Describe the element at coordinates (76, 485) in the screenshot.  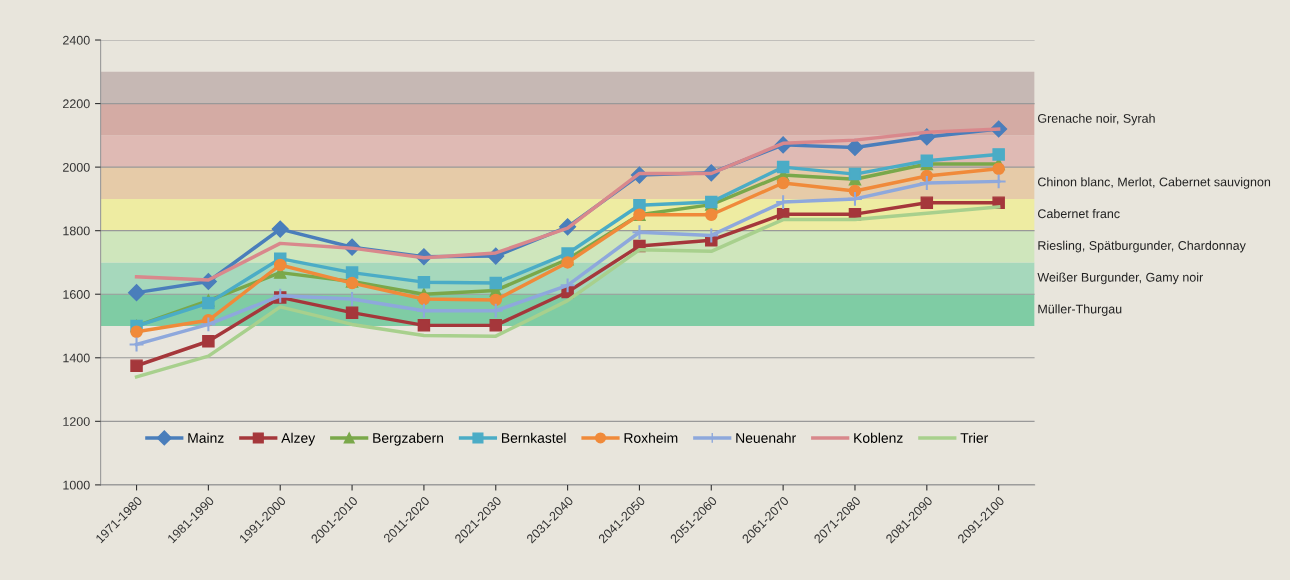
I see `y-tick-label: 1000` at that location.